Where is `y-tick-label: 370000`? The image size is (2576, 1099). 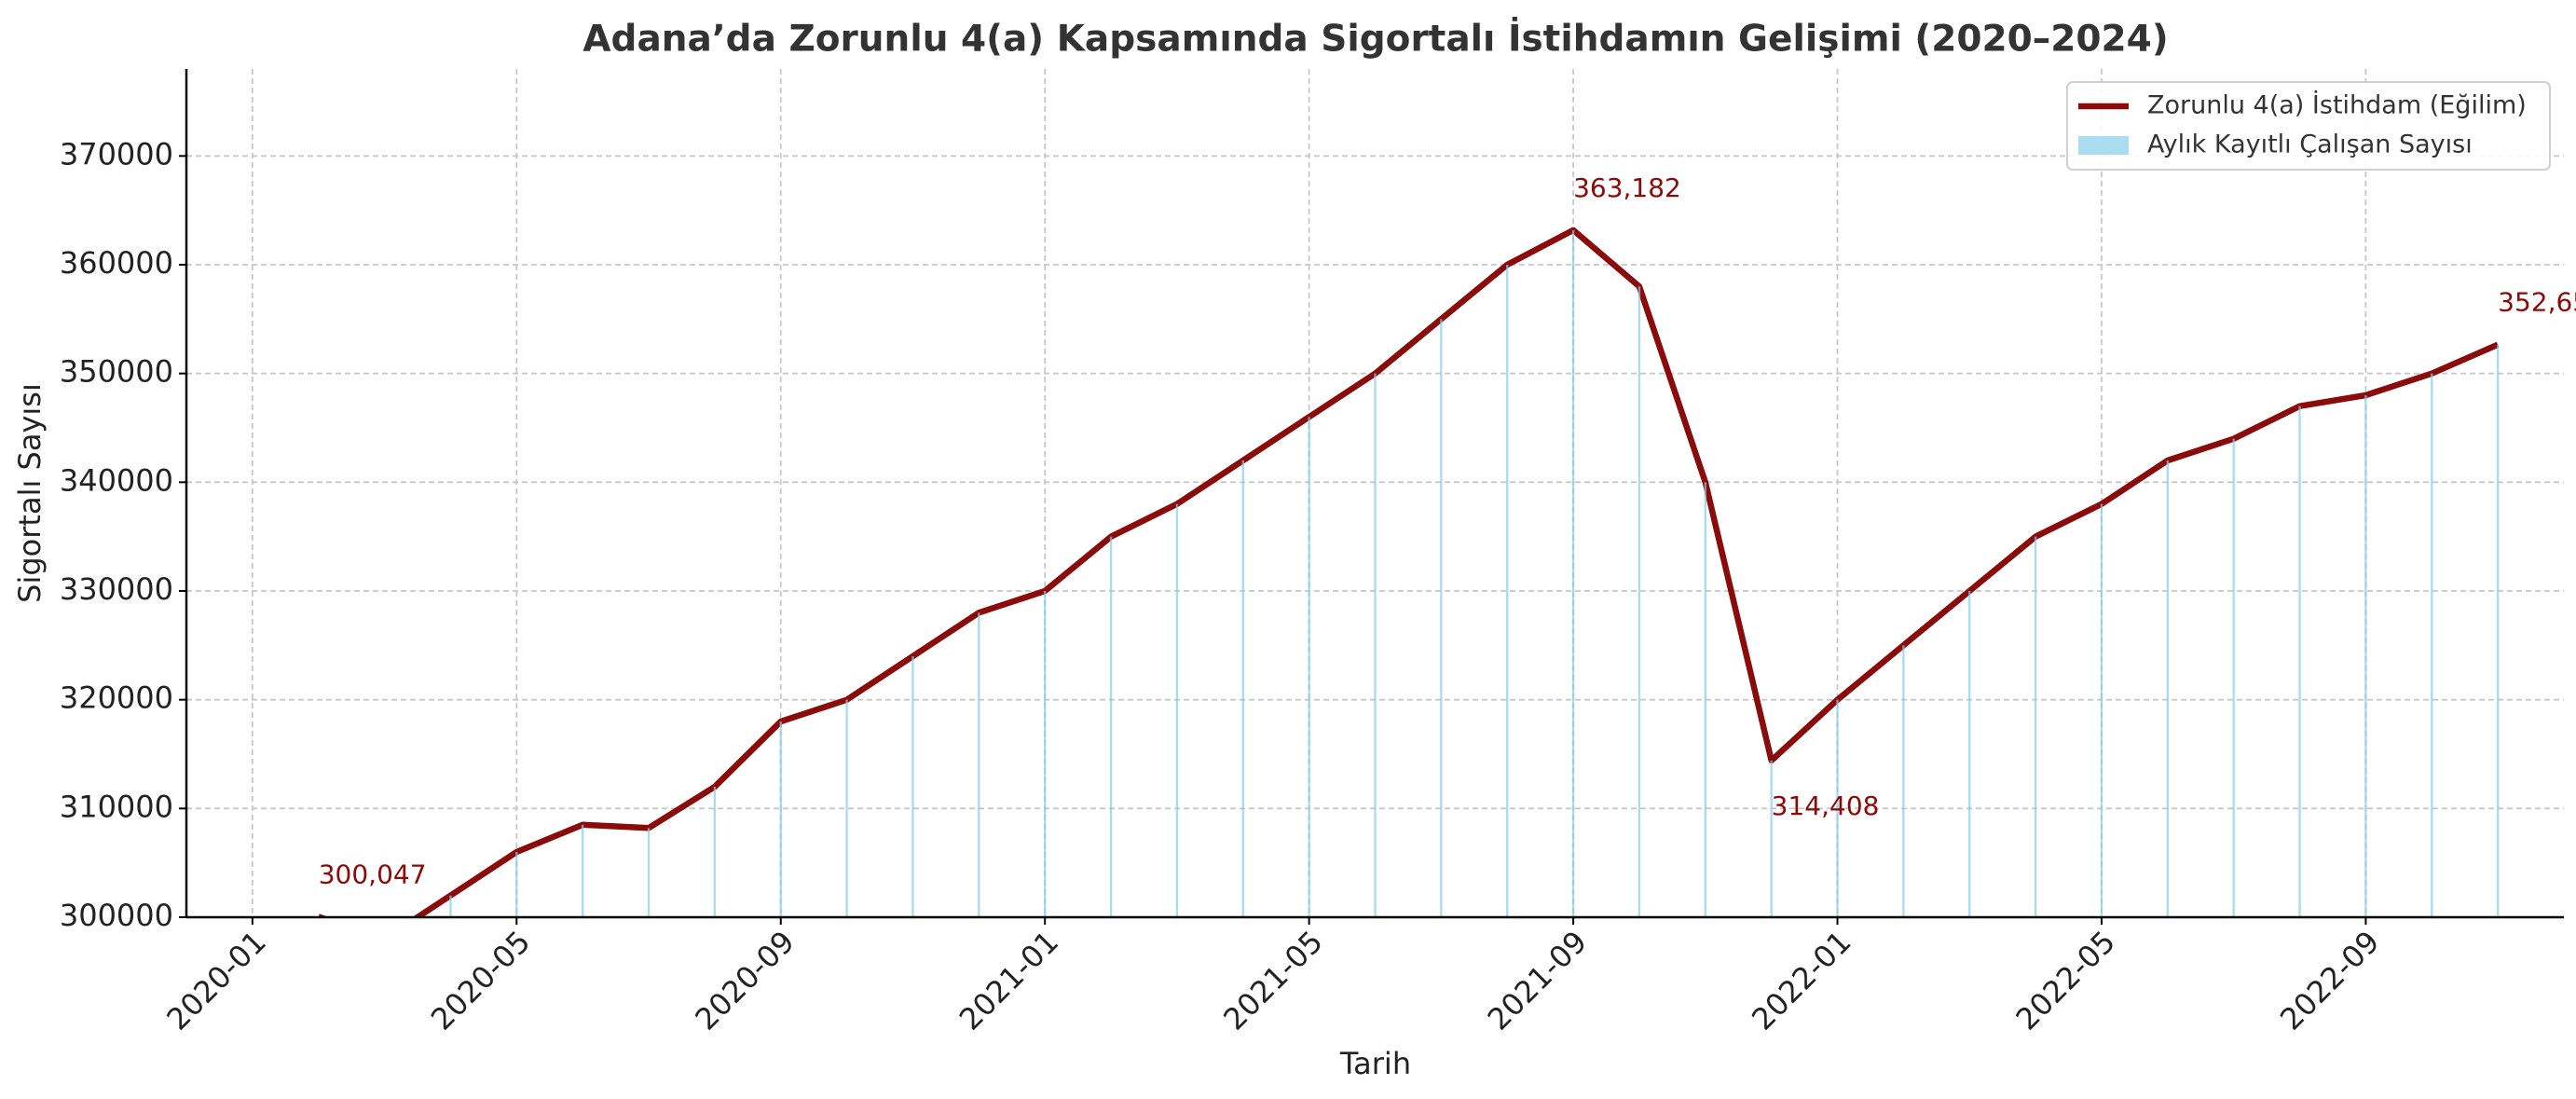
y-tick-label: 370000 is located at coordinates (116, 154).